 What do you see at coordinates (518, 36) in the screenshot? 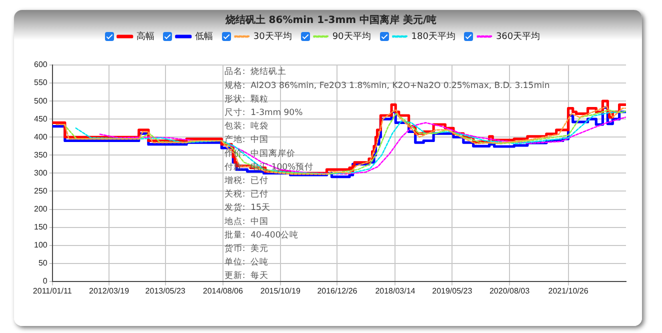
I see `legend-label: 360天平均` at bounding box center [518, 36].